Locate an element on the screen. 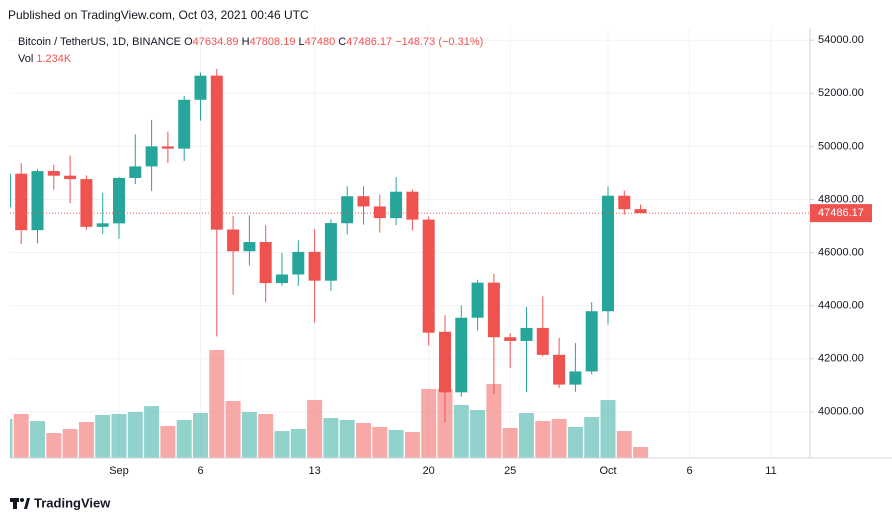  y-tick-label: 52000.00 is located at coordinates (841, 93).